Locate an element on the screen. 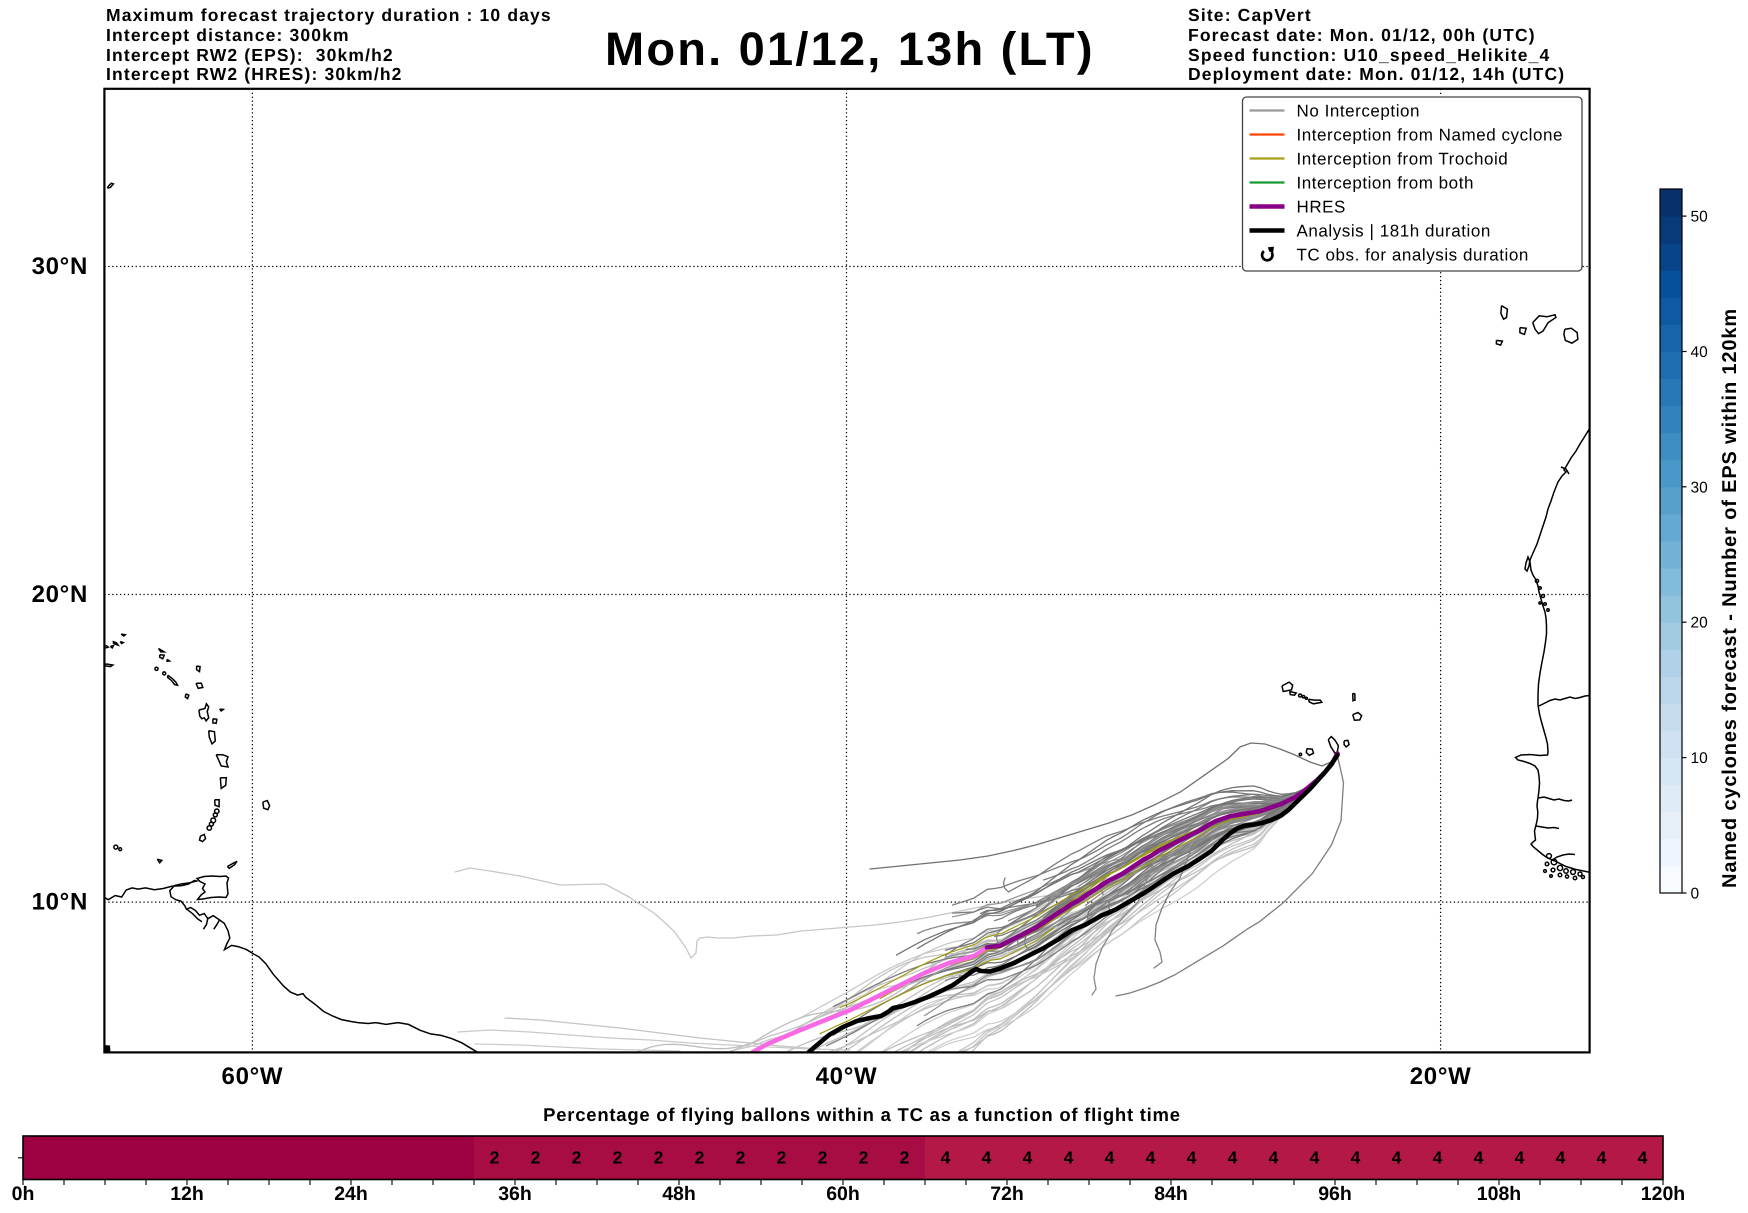 The width and height of the screenshot is (1748, 1213). svg-text: 60°W is located at coordinates (253, 1076).